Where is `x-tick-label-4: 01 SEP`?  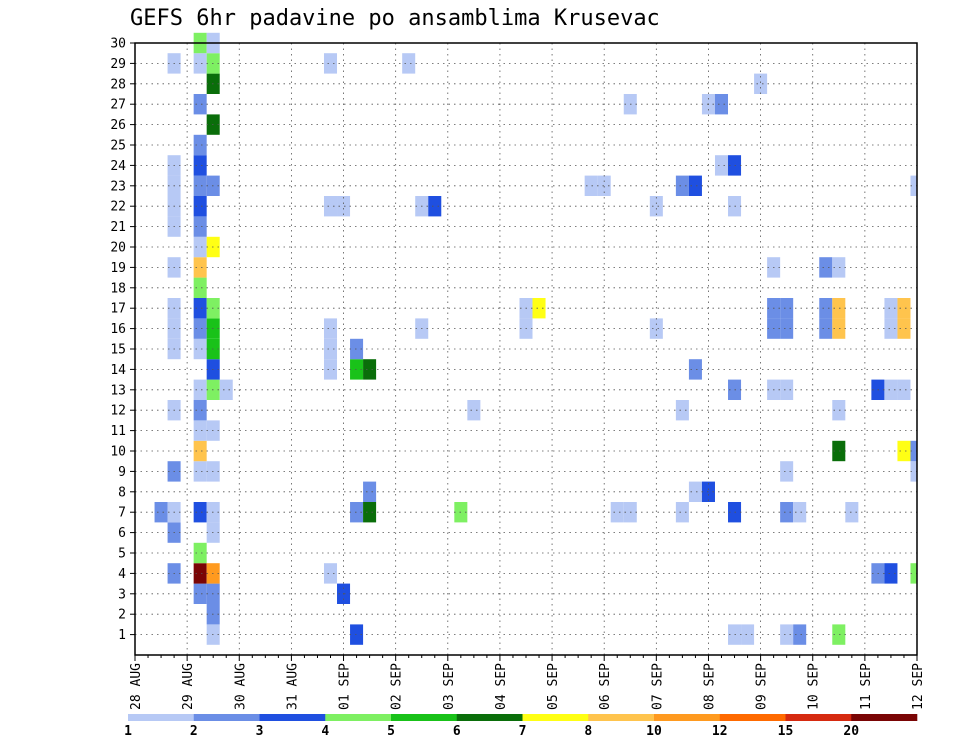 x-tick-label-4: 01 SEP is located at coordinates (345, 686).